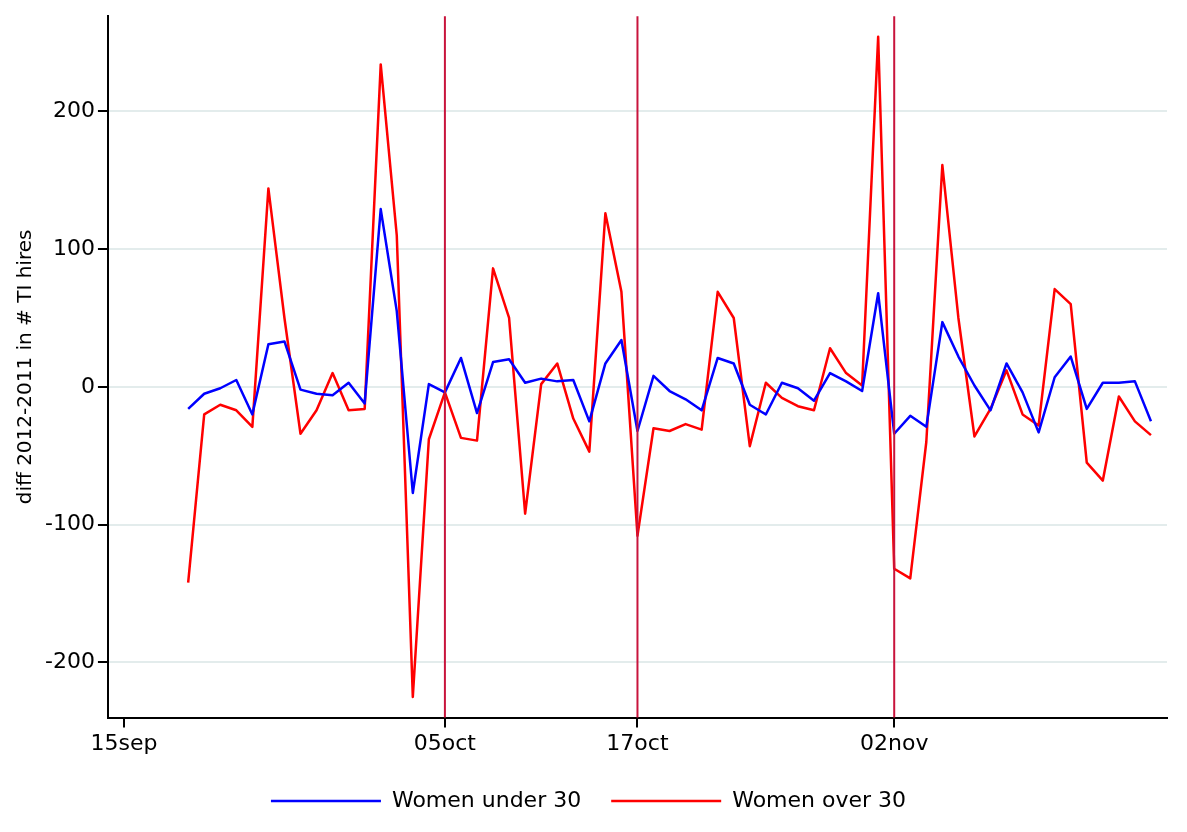 Image resolution: width=1187 pixels, height=832 pixels. I want to click on x-tick-label: 15sep, so click(124, 742).